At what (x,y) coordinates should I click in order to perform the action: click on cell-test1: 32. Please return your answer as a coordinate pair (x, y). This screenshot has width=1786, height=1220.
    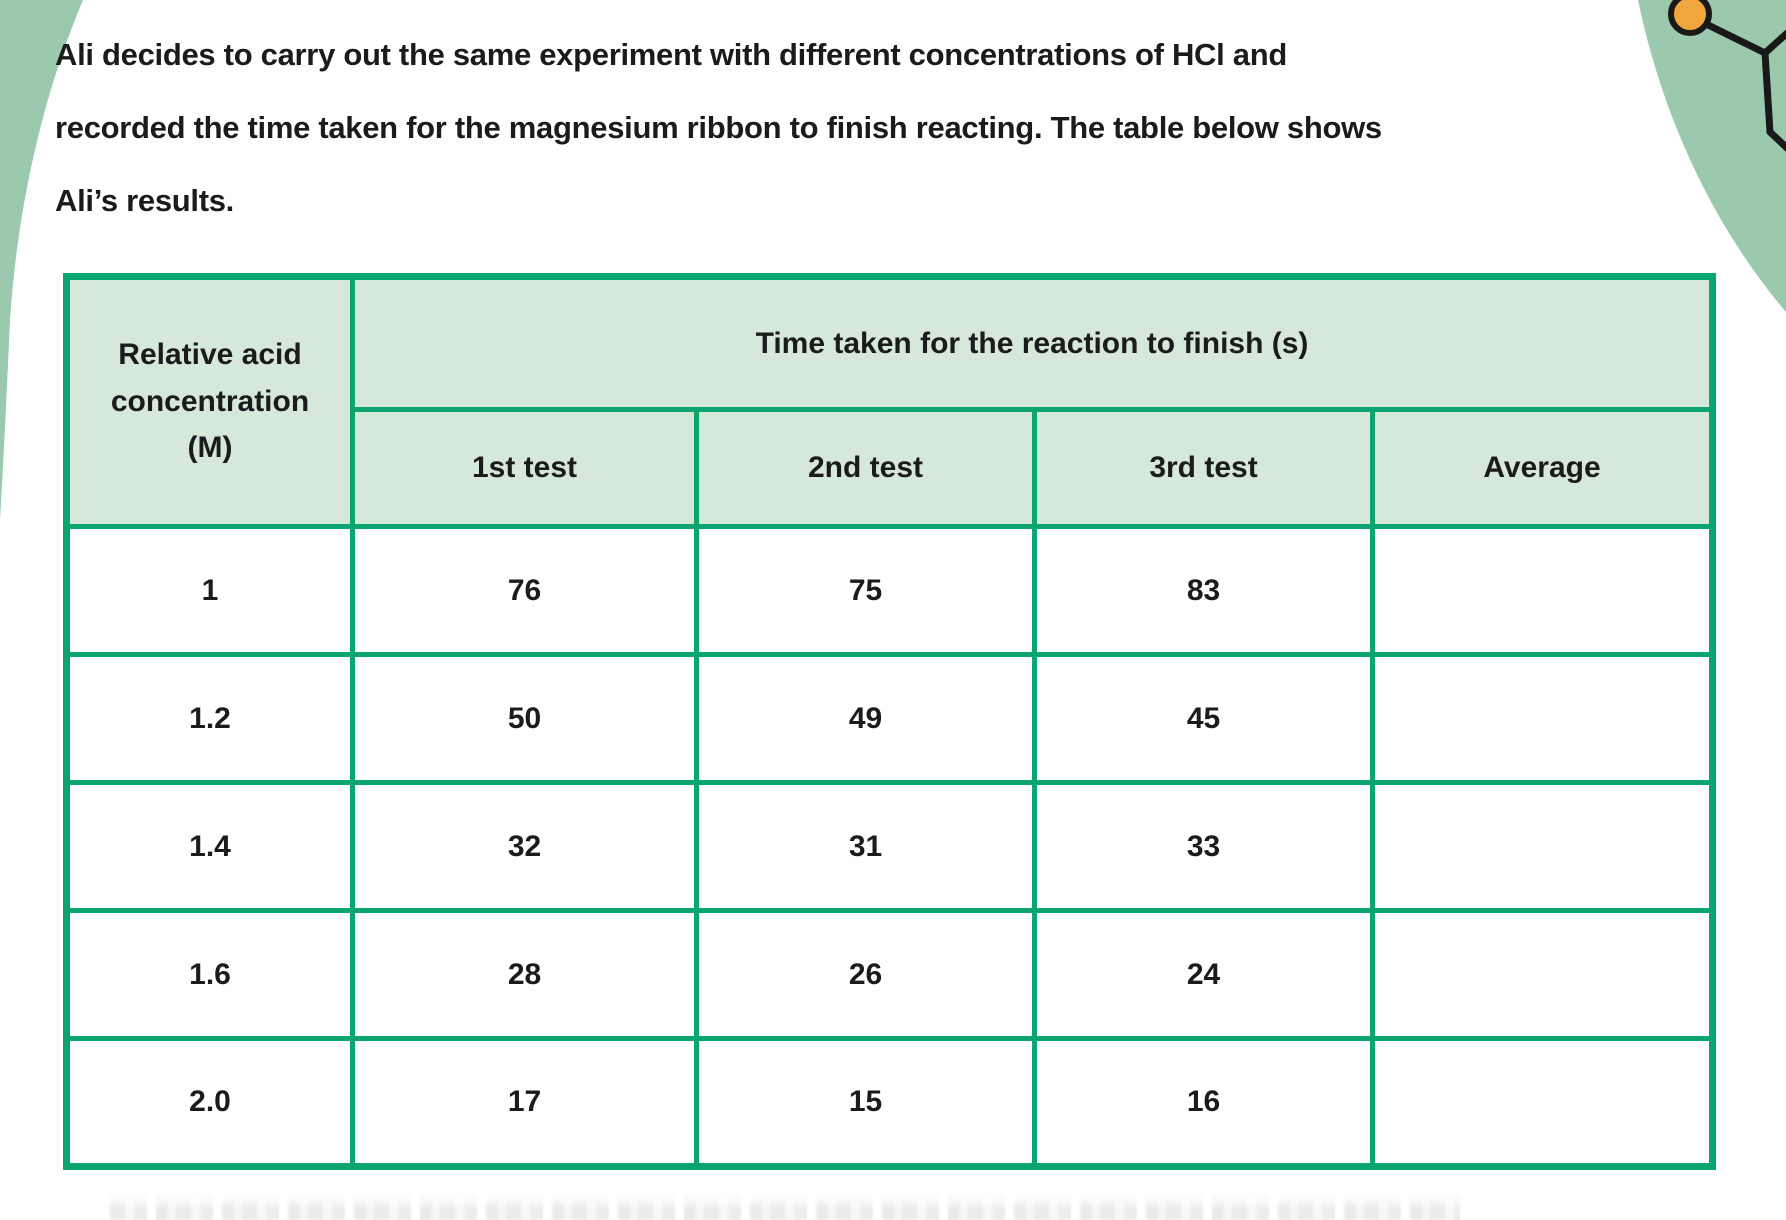
    Looking at the image, I should click on (524, 846).